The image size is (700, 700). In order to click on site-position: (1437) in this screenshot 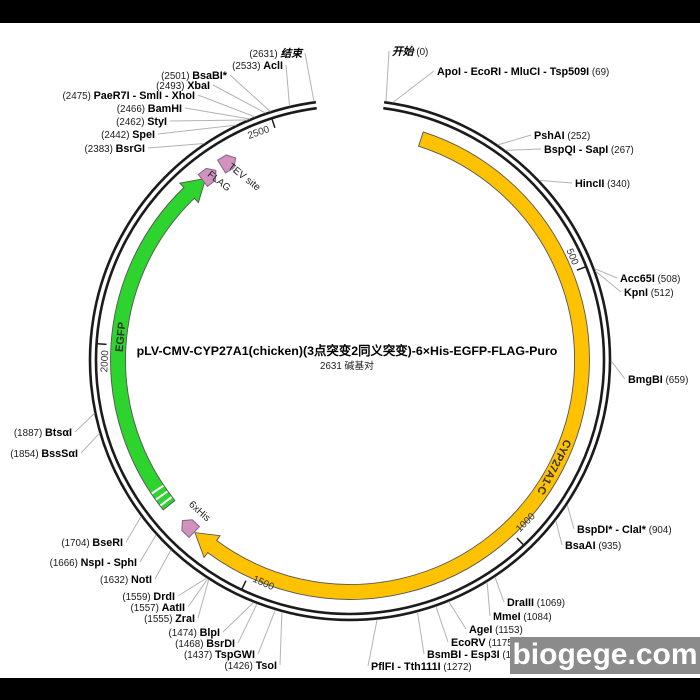, I will do `click(199, 655)`.